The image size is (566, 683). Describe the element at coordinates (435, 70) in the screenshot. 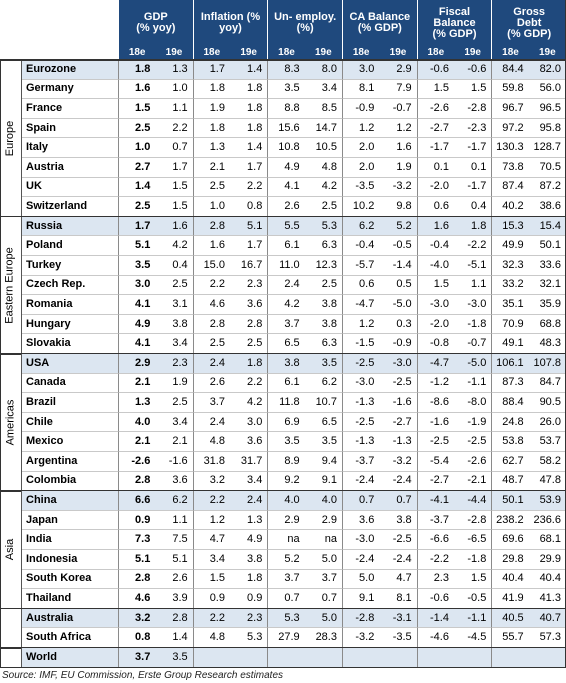

I see `value-cell: -0.6` at that location.